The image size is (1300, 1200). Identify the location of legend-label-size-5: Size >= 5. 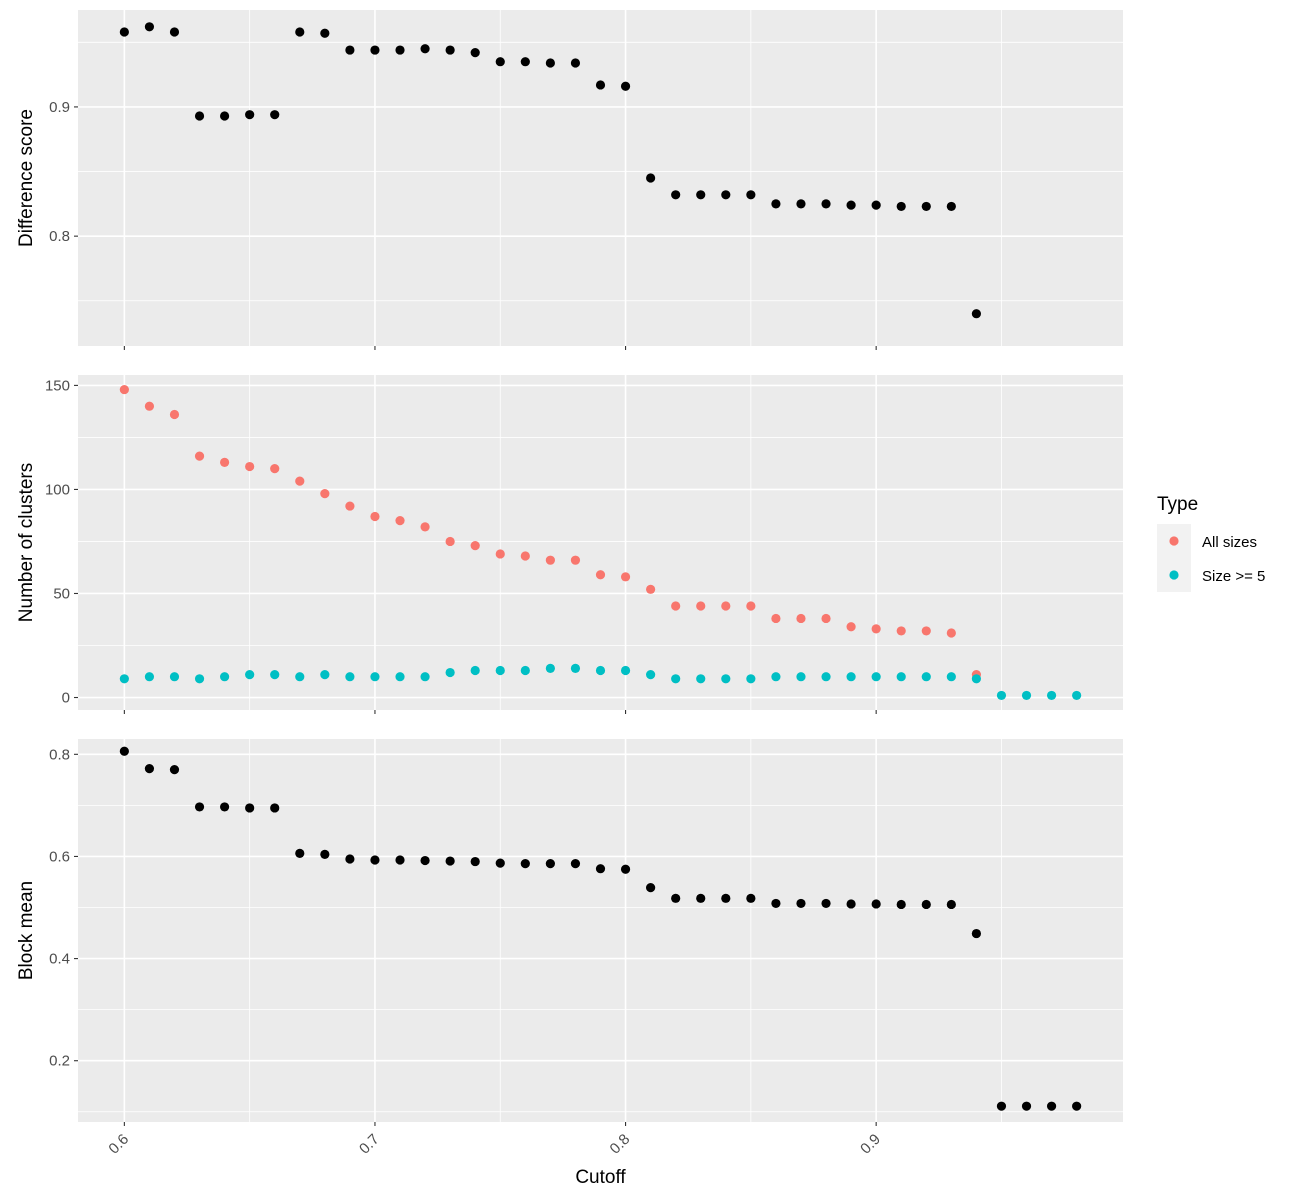
(1233, 576).